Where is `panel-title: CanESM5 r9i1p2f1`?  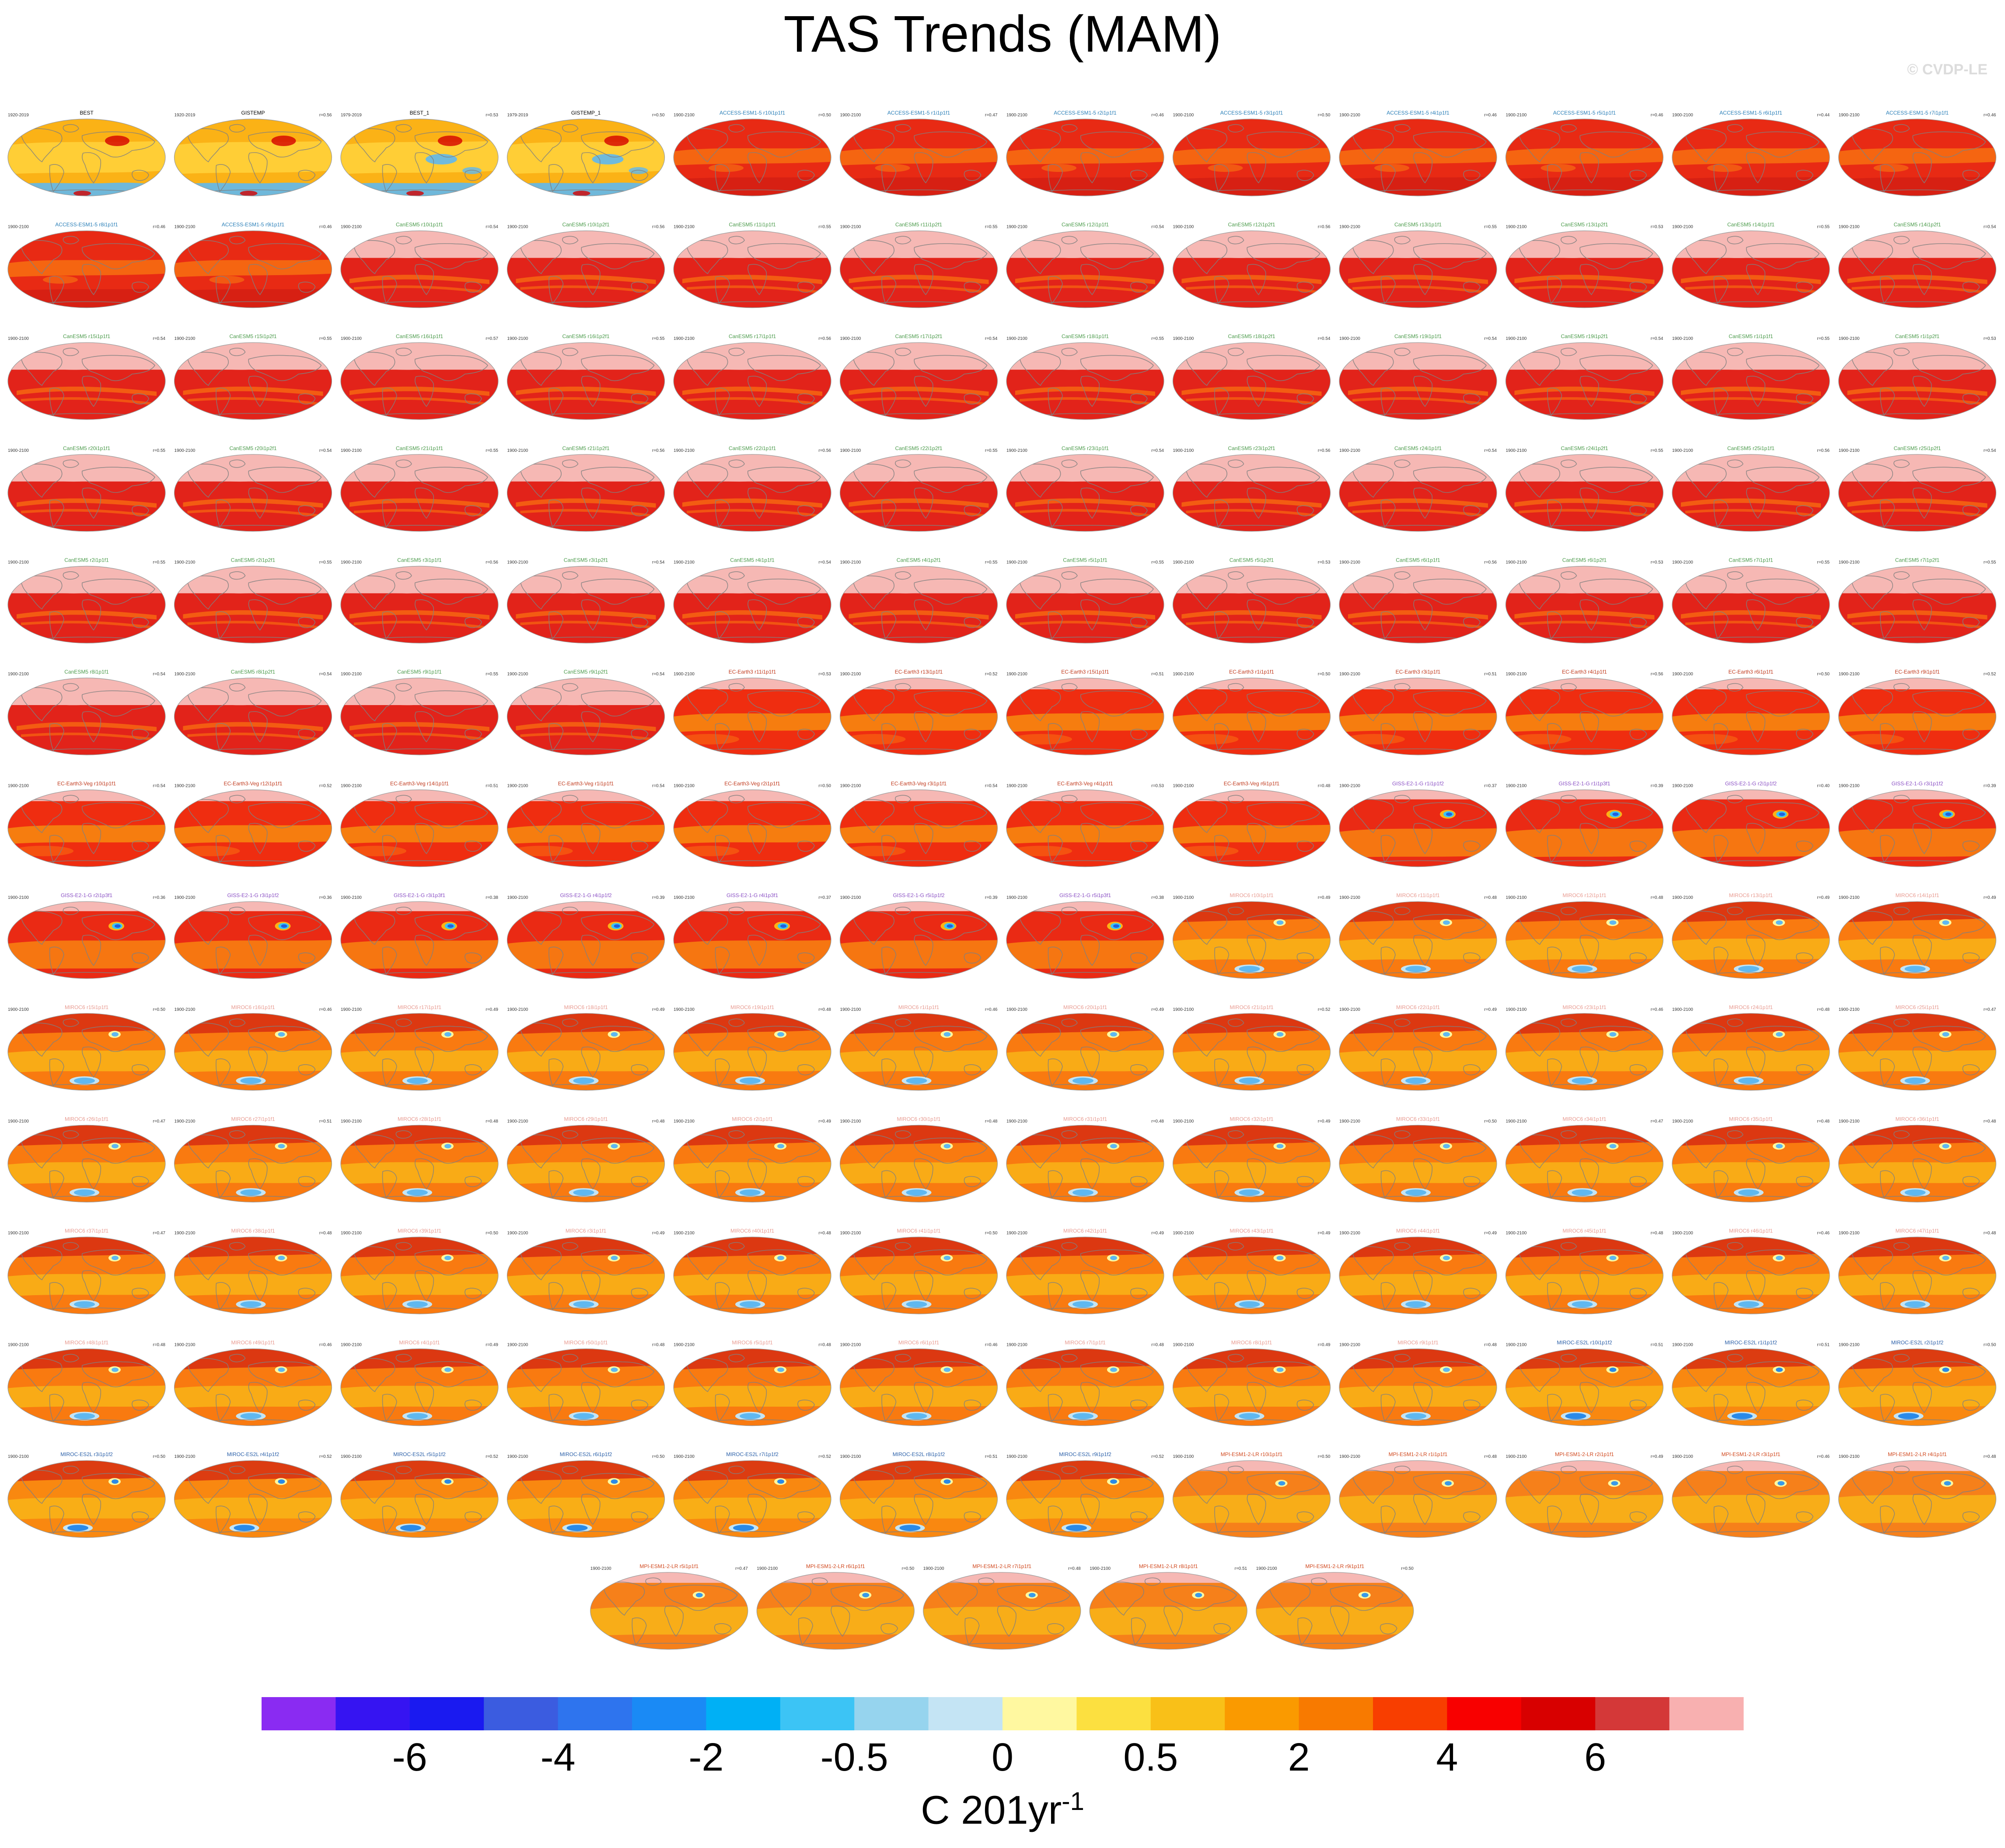
panel-title: CanESM5 r9i1p2f1 is located at coordinates (586, 672).